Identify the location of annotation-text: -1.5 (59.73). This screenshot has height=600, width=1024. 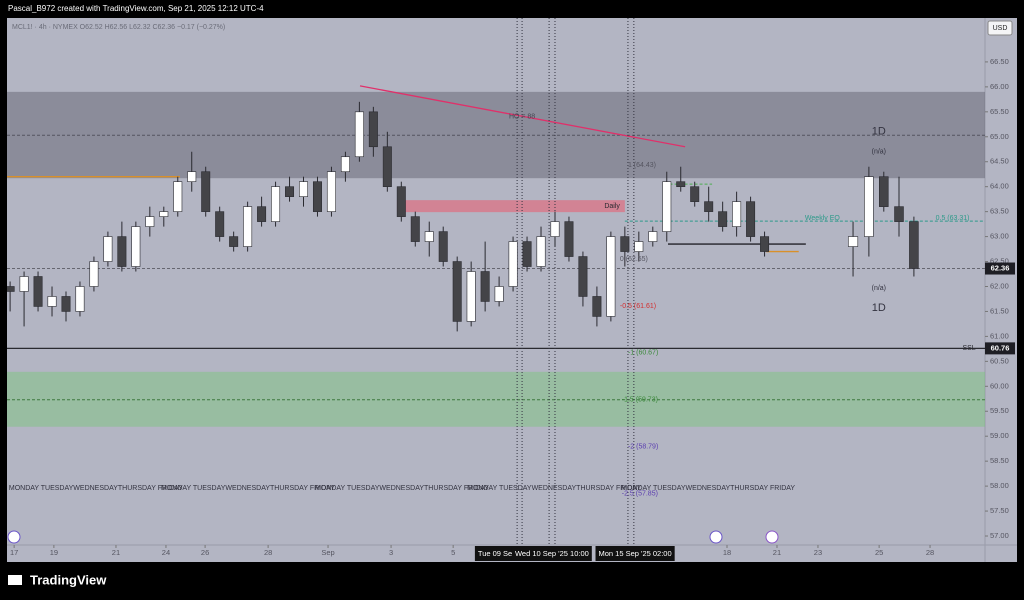
(640, 400).